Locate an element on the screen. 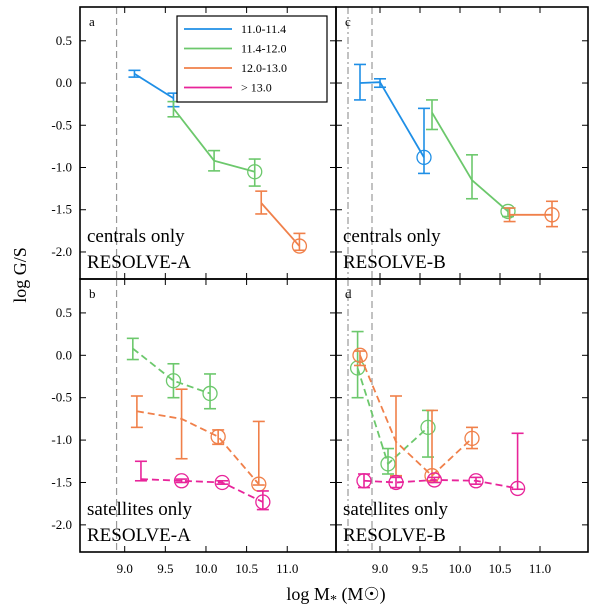 The image size is (594, 606). legend: 11.0-11.4 11.4-12.0 12.0-13.0 > 13.0 is located at coordinates (252, 59).